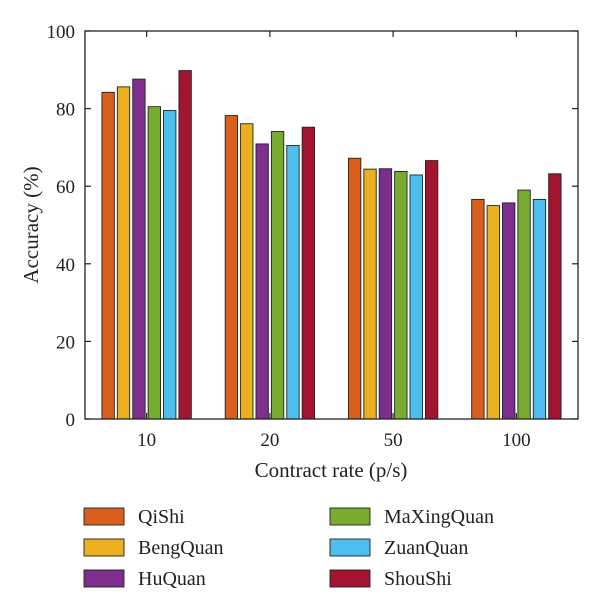  What do you see at coordinates (146, 440) in the screenshot?
I see `x-tick-label: 10` at bounding box center [146, 440].